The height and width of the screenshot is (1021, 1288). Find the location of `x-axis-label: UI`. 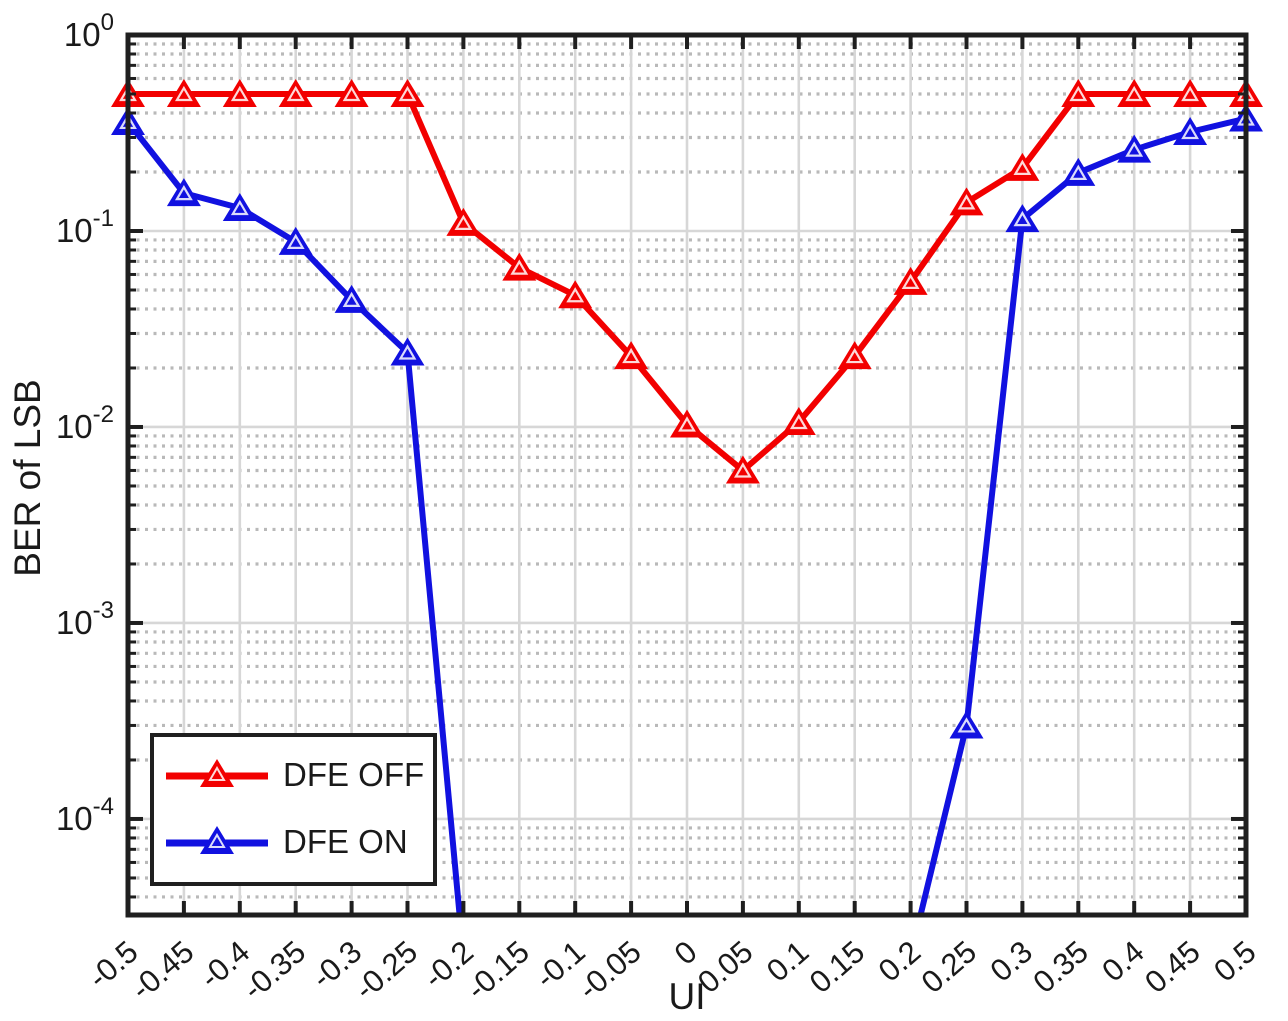

x-axis-label: UI is located at coordinates (687, 996).